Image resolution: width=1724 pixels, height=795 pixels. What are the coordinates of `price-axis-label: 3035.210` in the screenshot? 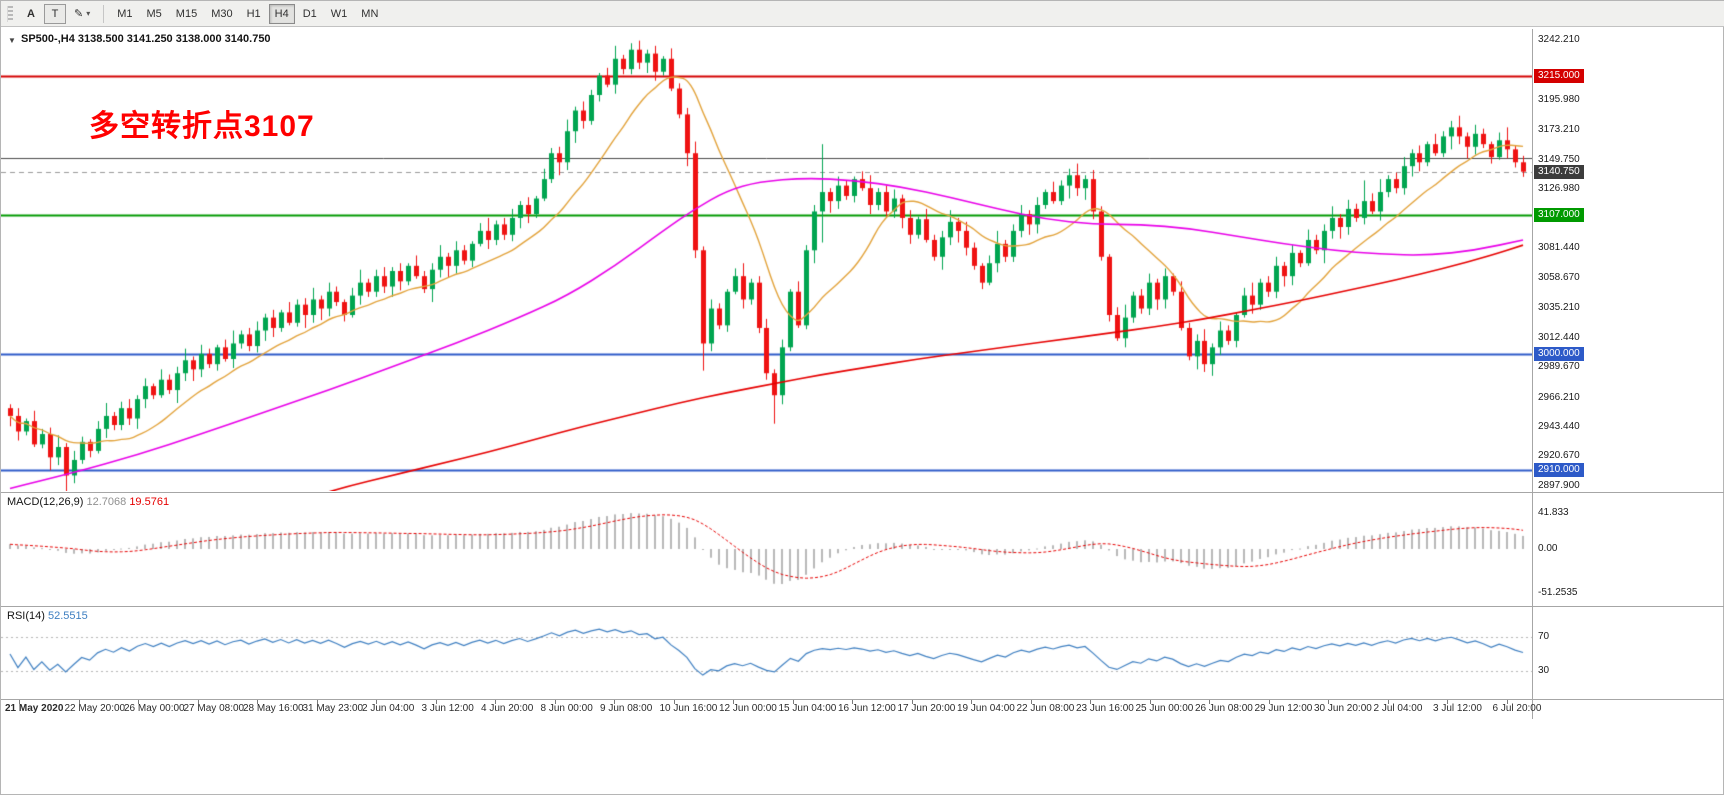 It's located at (1559, 308).